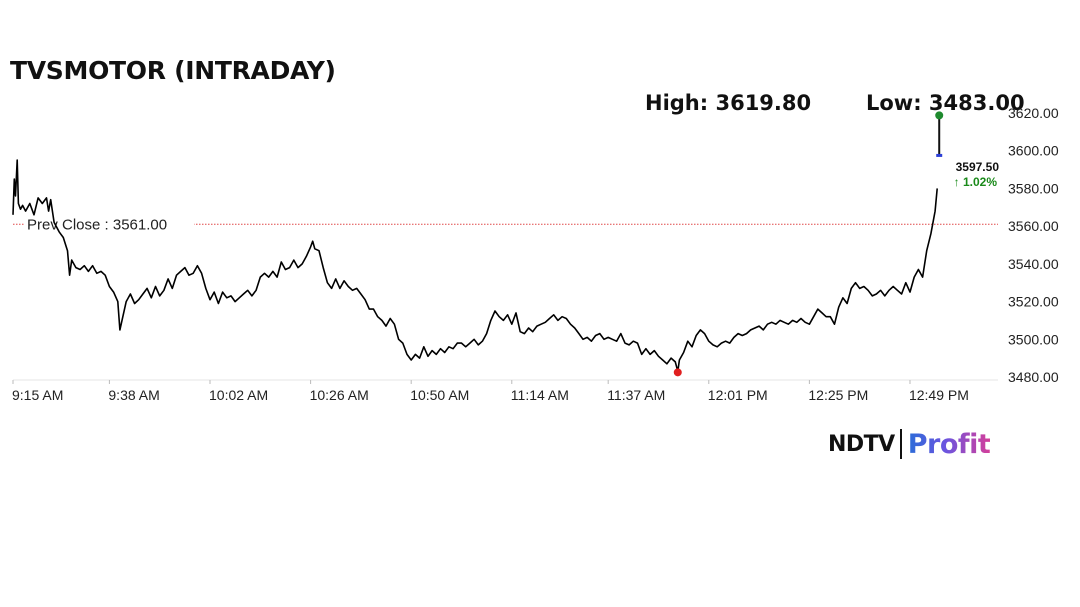 The image size is (1080, 607). What do you see at coordinates (978, 167) in the screenshot?
I see `last-price-label: 3597.50` at bounding box center [978, 167].